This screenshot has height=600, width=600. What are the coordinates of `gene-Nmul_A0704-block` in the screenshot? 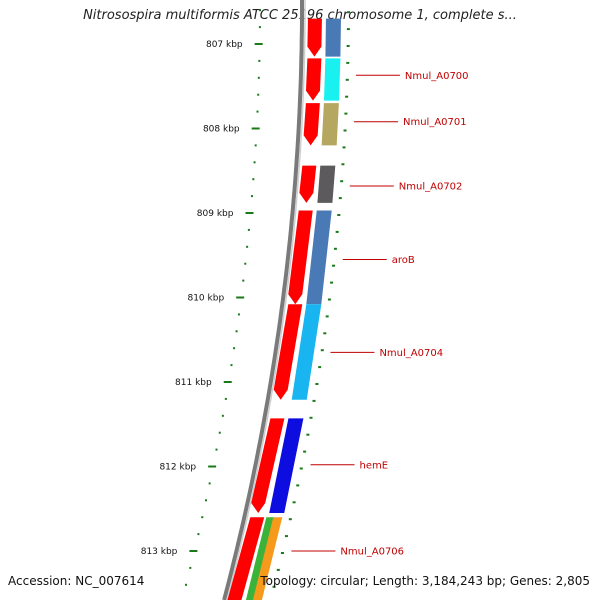 It's located at (306, 352).